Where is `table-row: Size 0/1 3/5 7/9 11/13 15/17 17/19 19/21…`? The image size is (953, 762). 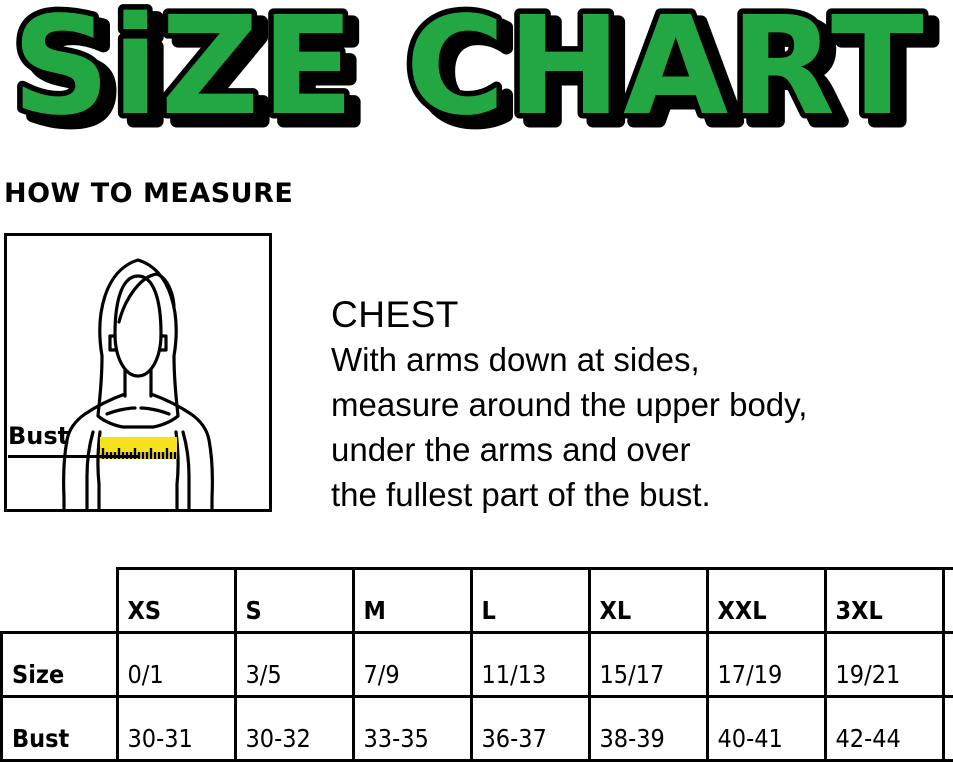
table-row: Size 0/1 3/5 7/9 11/13 15/17 17/19 19/21… is located at coordinates (477, 665).